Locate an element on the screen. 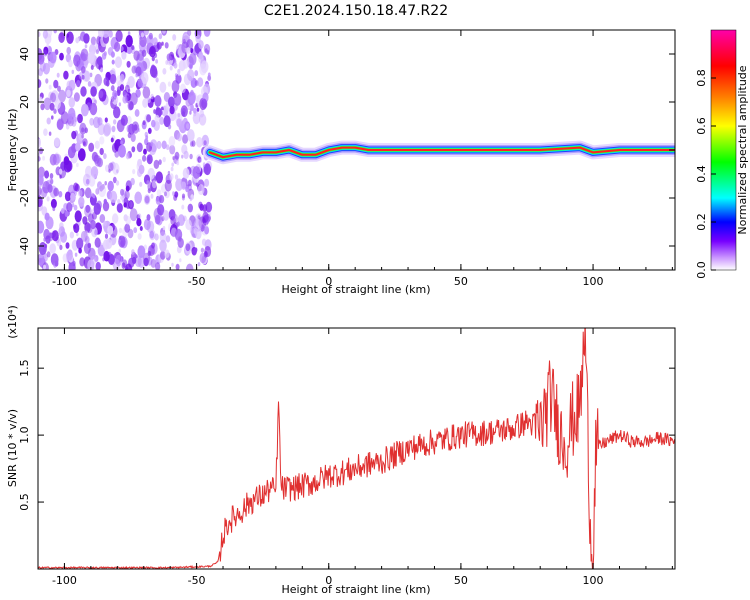 This screenshot has width=750, height=600. colorbar-tick-label: 0.0 is located at coordinates (701, 270).